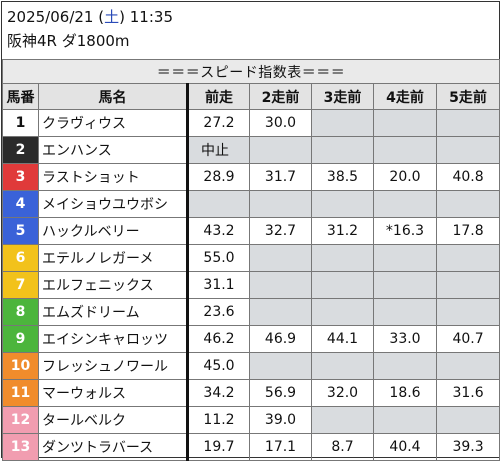 The width and height of the screenshot is (503, 461). What do you see at coordinates (113, 123) in the screenshot?
I see `horse-name: クラヴィウス` at bounding box center [113, 123].